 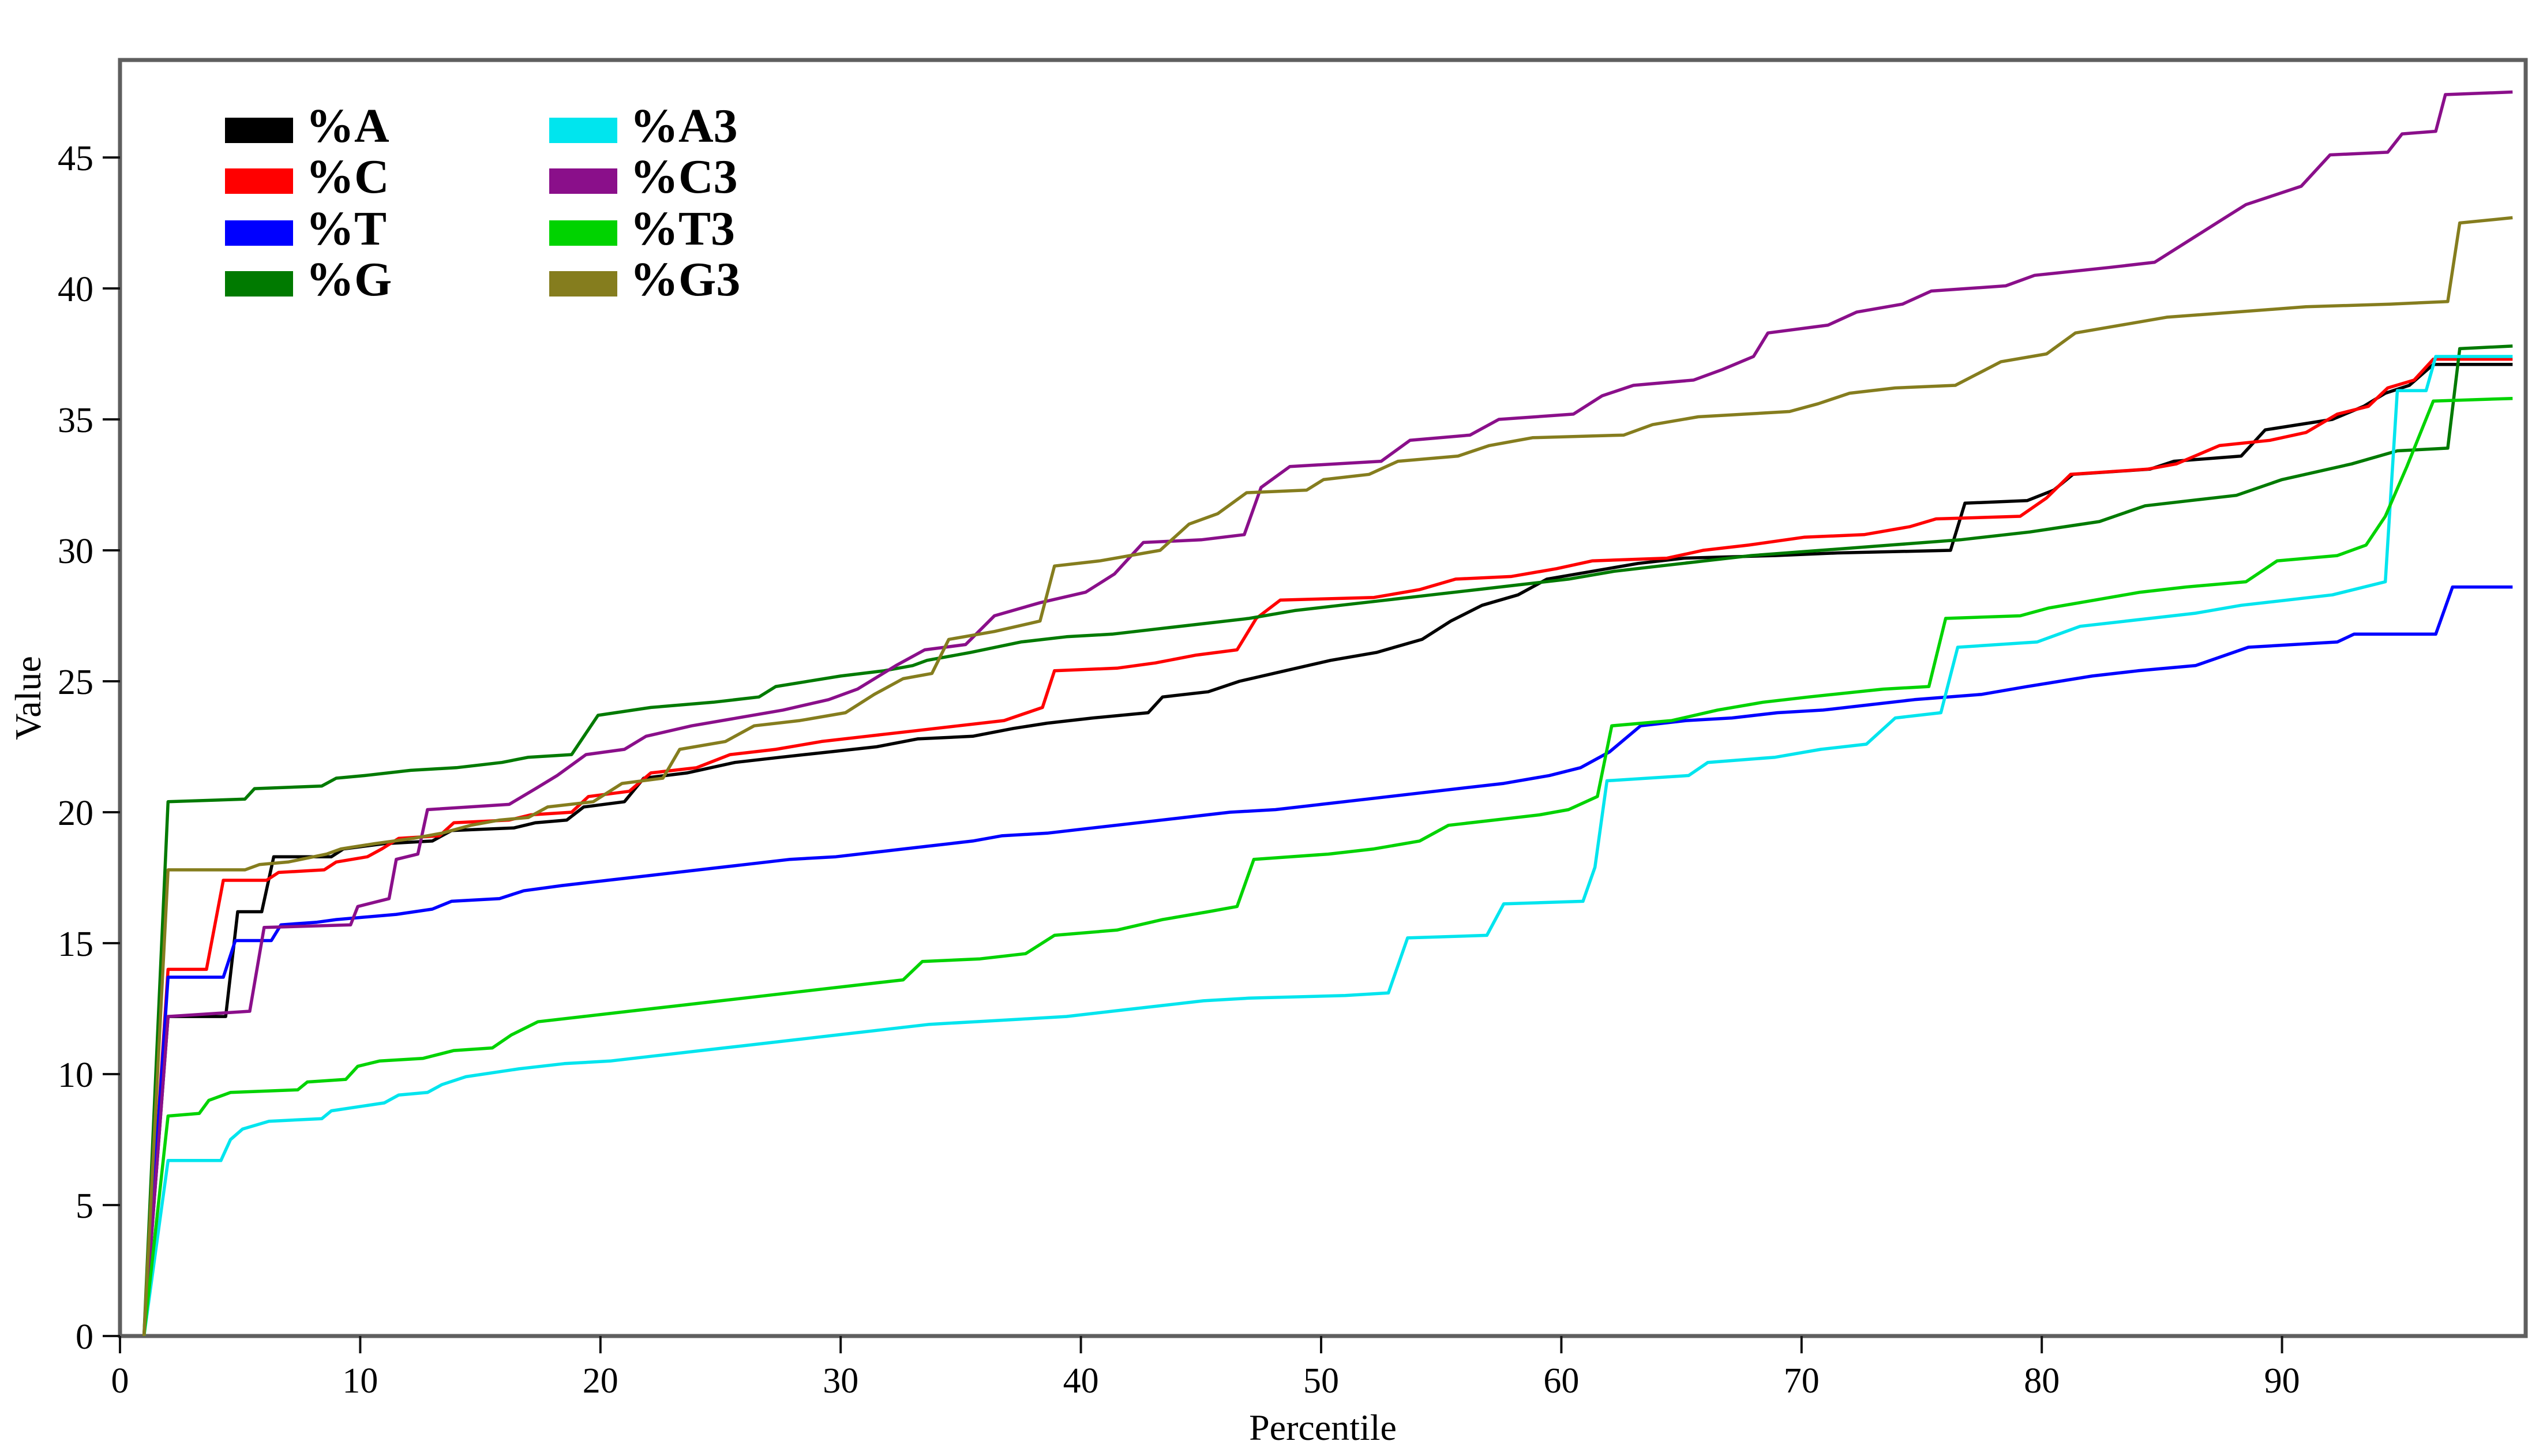 I want to click on y-tick-label: 0, so click(x=84, y=1338).